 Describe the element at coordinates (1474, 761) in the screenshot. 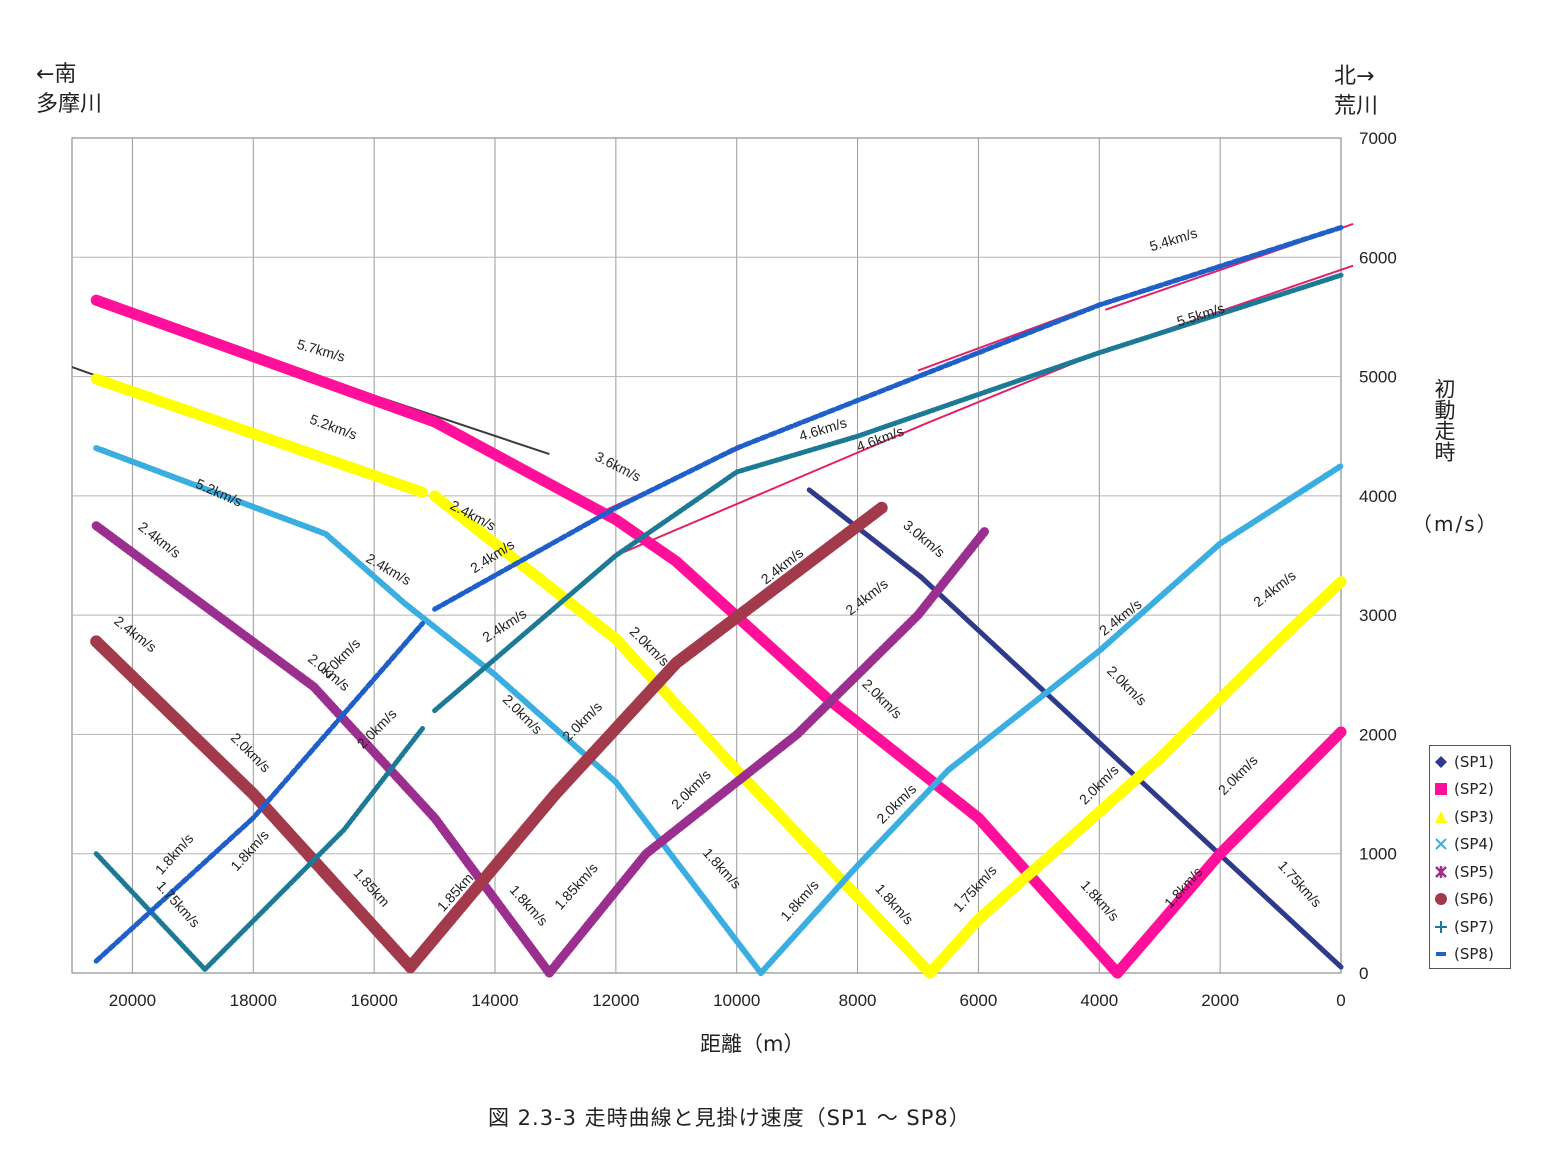

I see `legend-label: (SP1)` at that location.